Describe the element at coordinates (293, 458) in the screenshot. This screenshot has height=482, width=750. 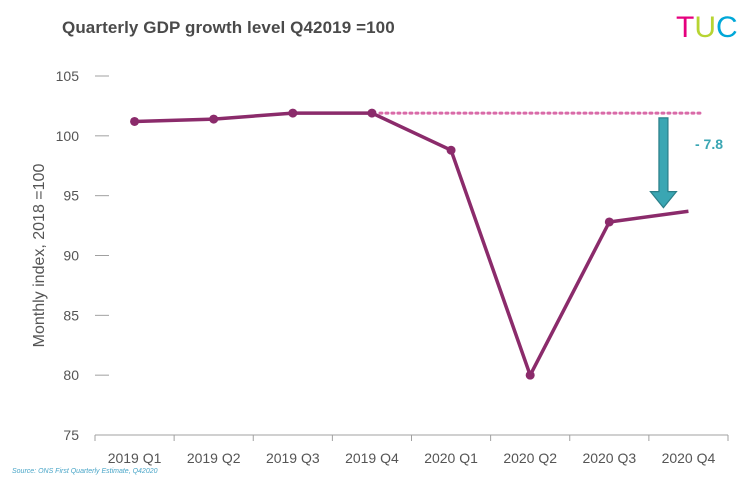
I see `x-tick-label: 2019 Q3` at that location.